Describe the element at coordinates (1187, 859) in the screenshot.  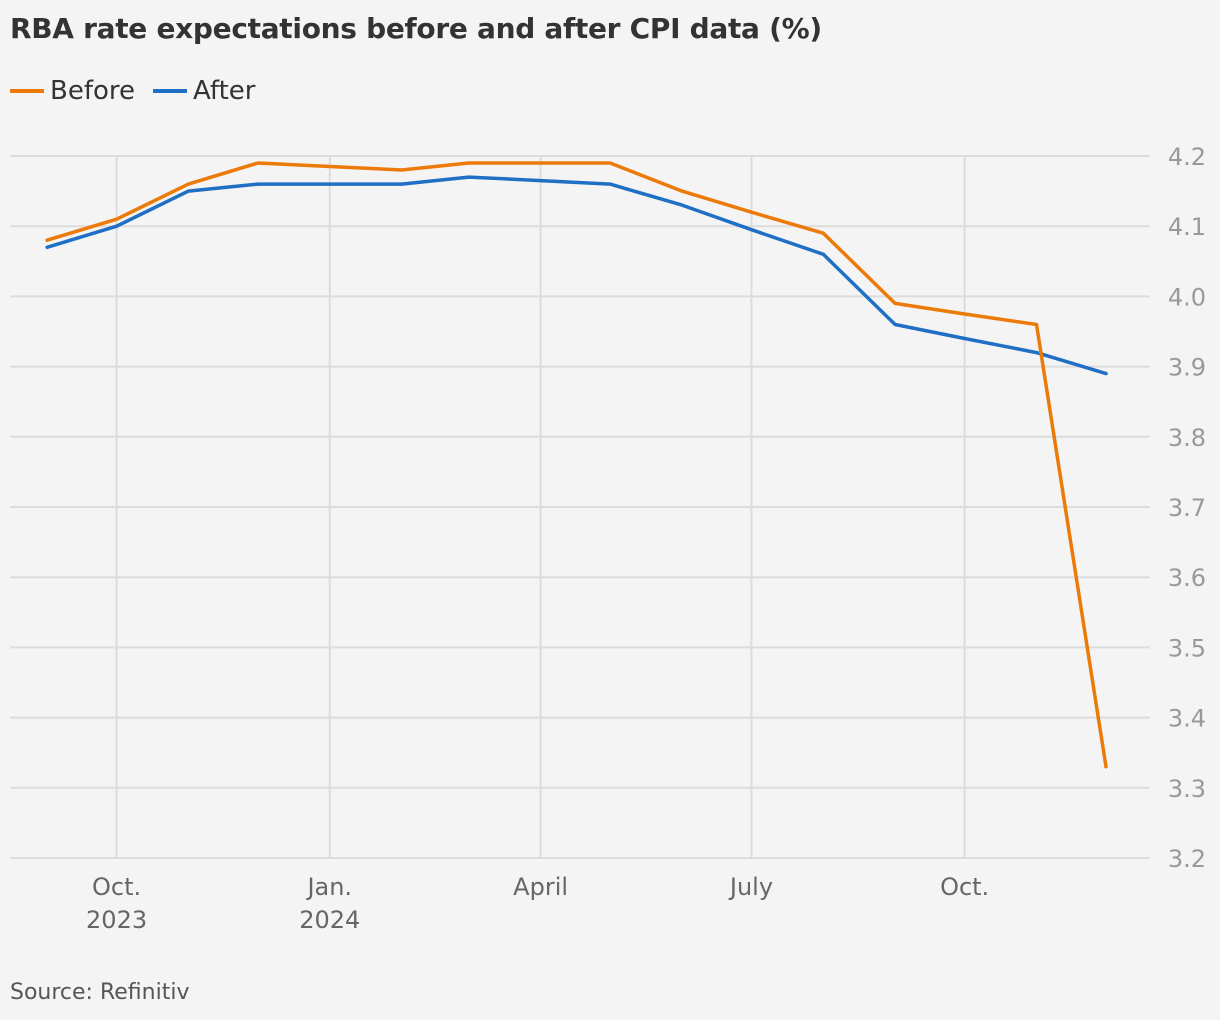
I see `y-tick-label: 3.2` at that location.